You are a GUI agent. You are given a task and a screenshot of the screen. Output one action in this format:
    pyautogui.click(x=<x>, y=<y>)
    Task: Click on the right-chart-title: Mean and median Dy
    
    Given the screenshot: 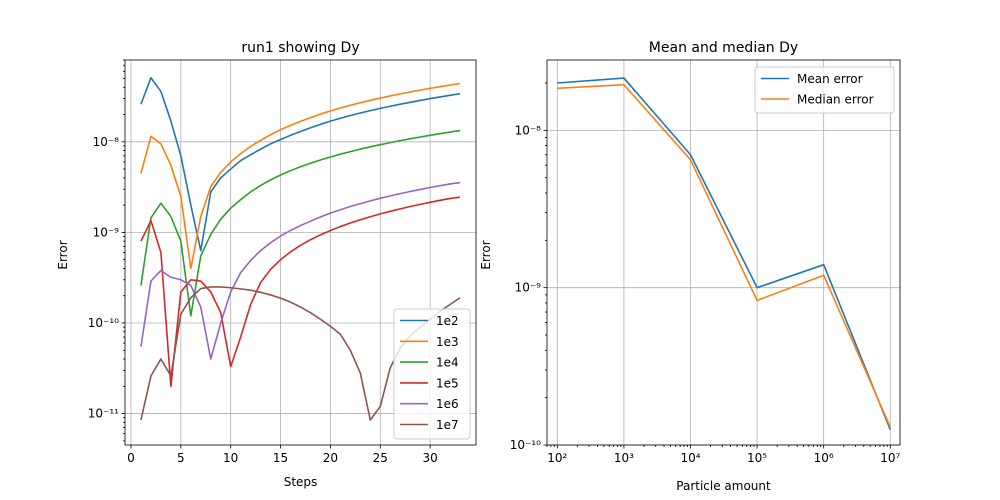 What is the action you would take?
    pyautogui.click(x=723, y=48)
    